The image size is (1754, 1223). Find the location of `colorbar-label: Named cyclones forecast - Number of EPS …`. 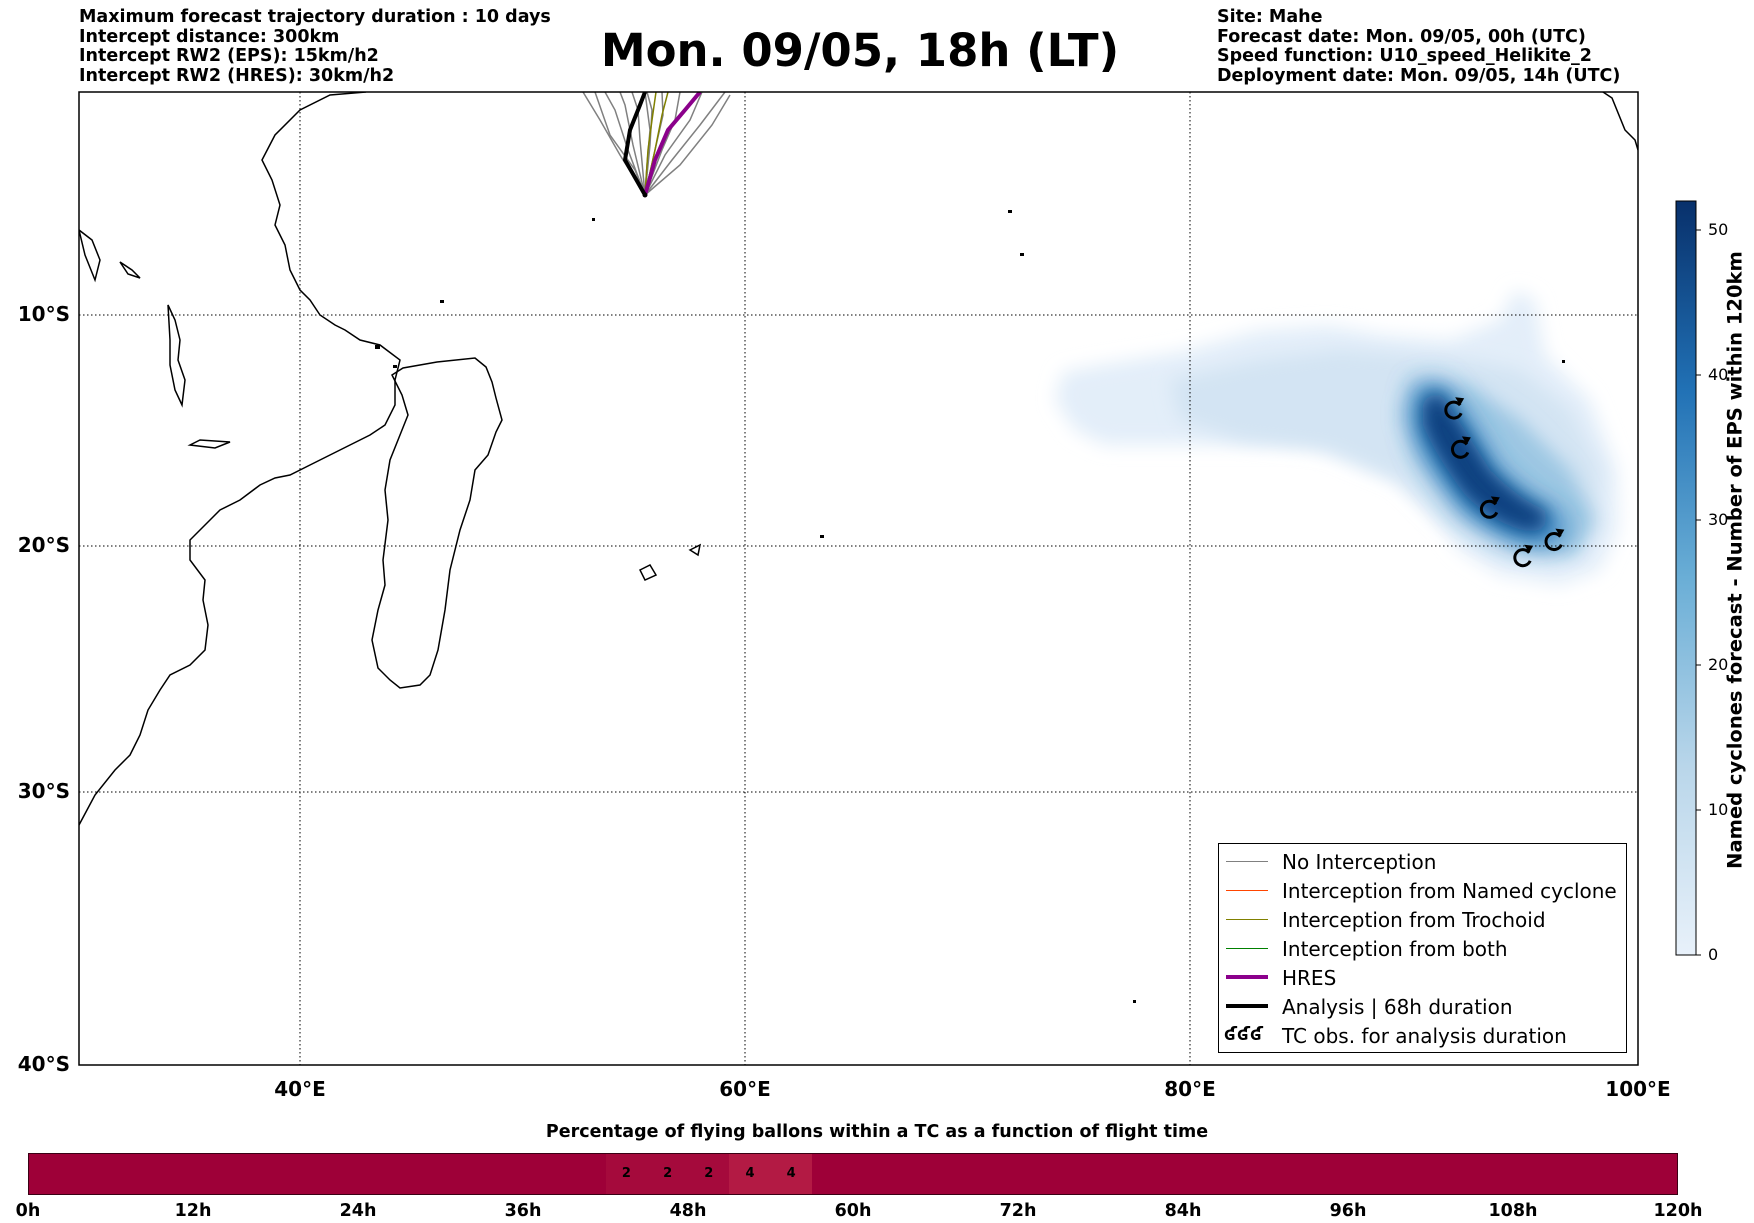

colorbar-label: Named cyclones forecast - Number of EPS … is located at coordinates (1735, 560).